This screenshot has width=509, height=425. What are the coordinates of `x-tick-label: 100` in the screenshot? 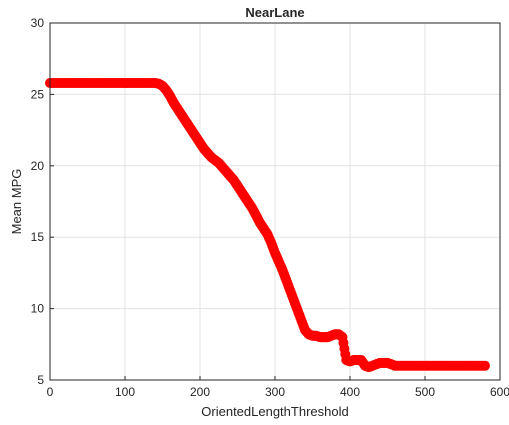 It's located at (125, 392).